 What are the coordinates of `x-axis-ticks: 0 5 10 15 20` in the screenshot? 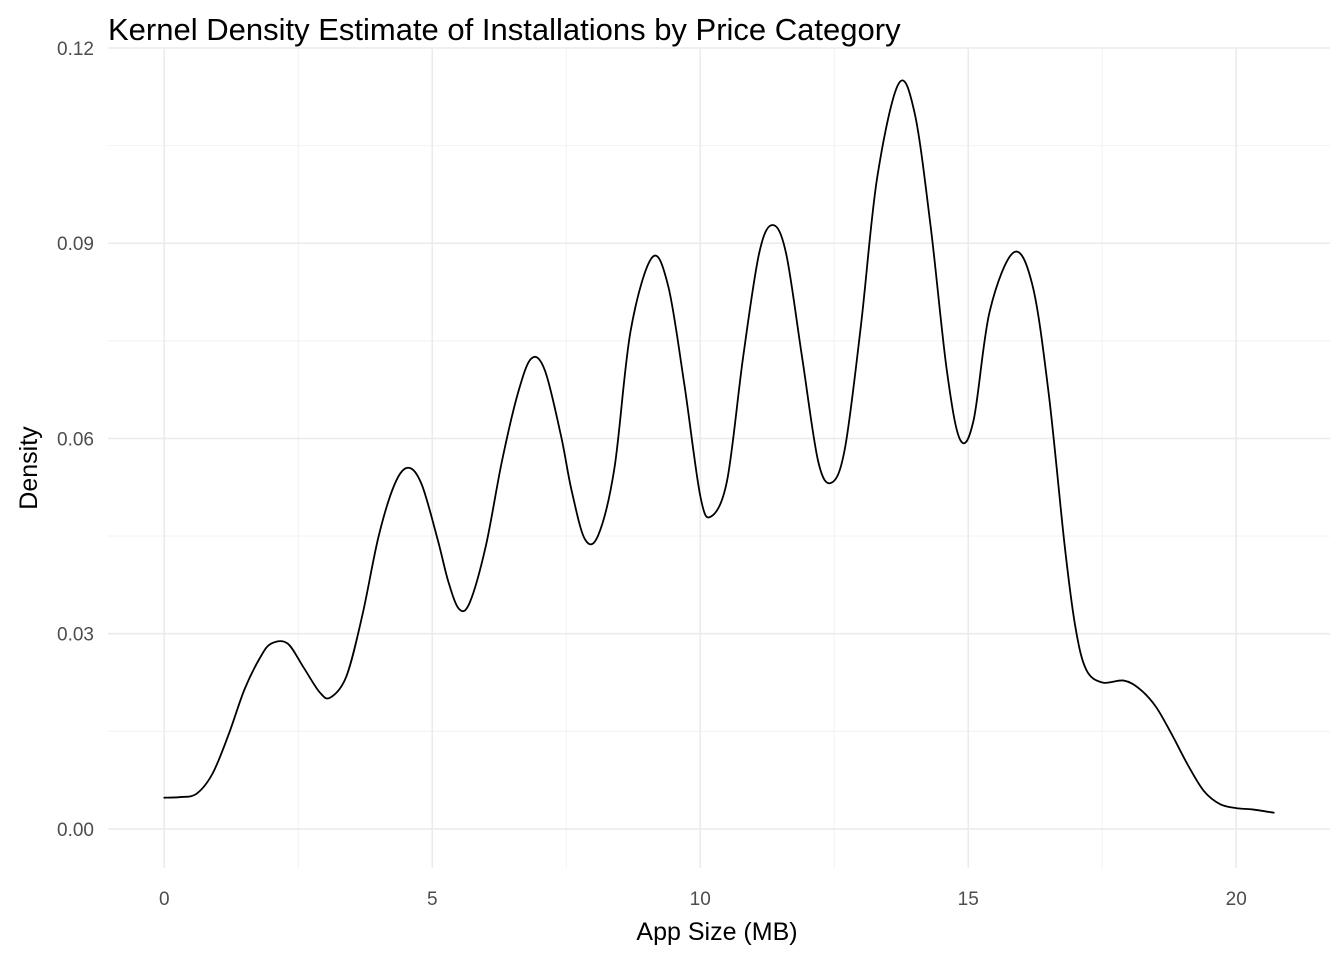 It's located at (703, 899).